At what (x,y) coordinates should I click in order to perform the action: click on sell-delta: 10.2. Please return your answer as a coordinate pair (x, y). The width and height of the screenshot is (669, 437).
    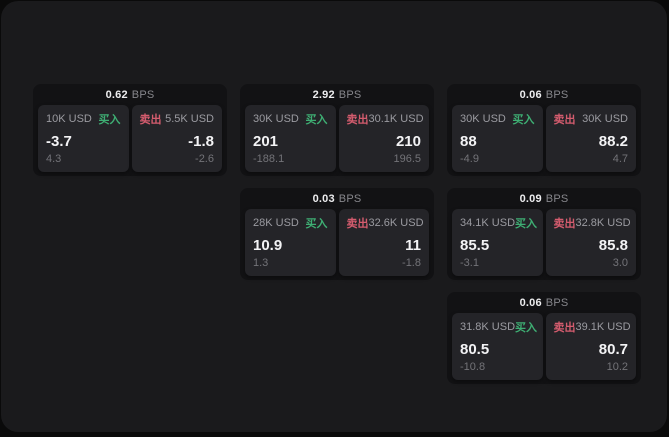
    Looking at the image, I should click on (617, 367).